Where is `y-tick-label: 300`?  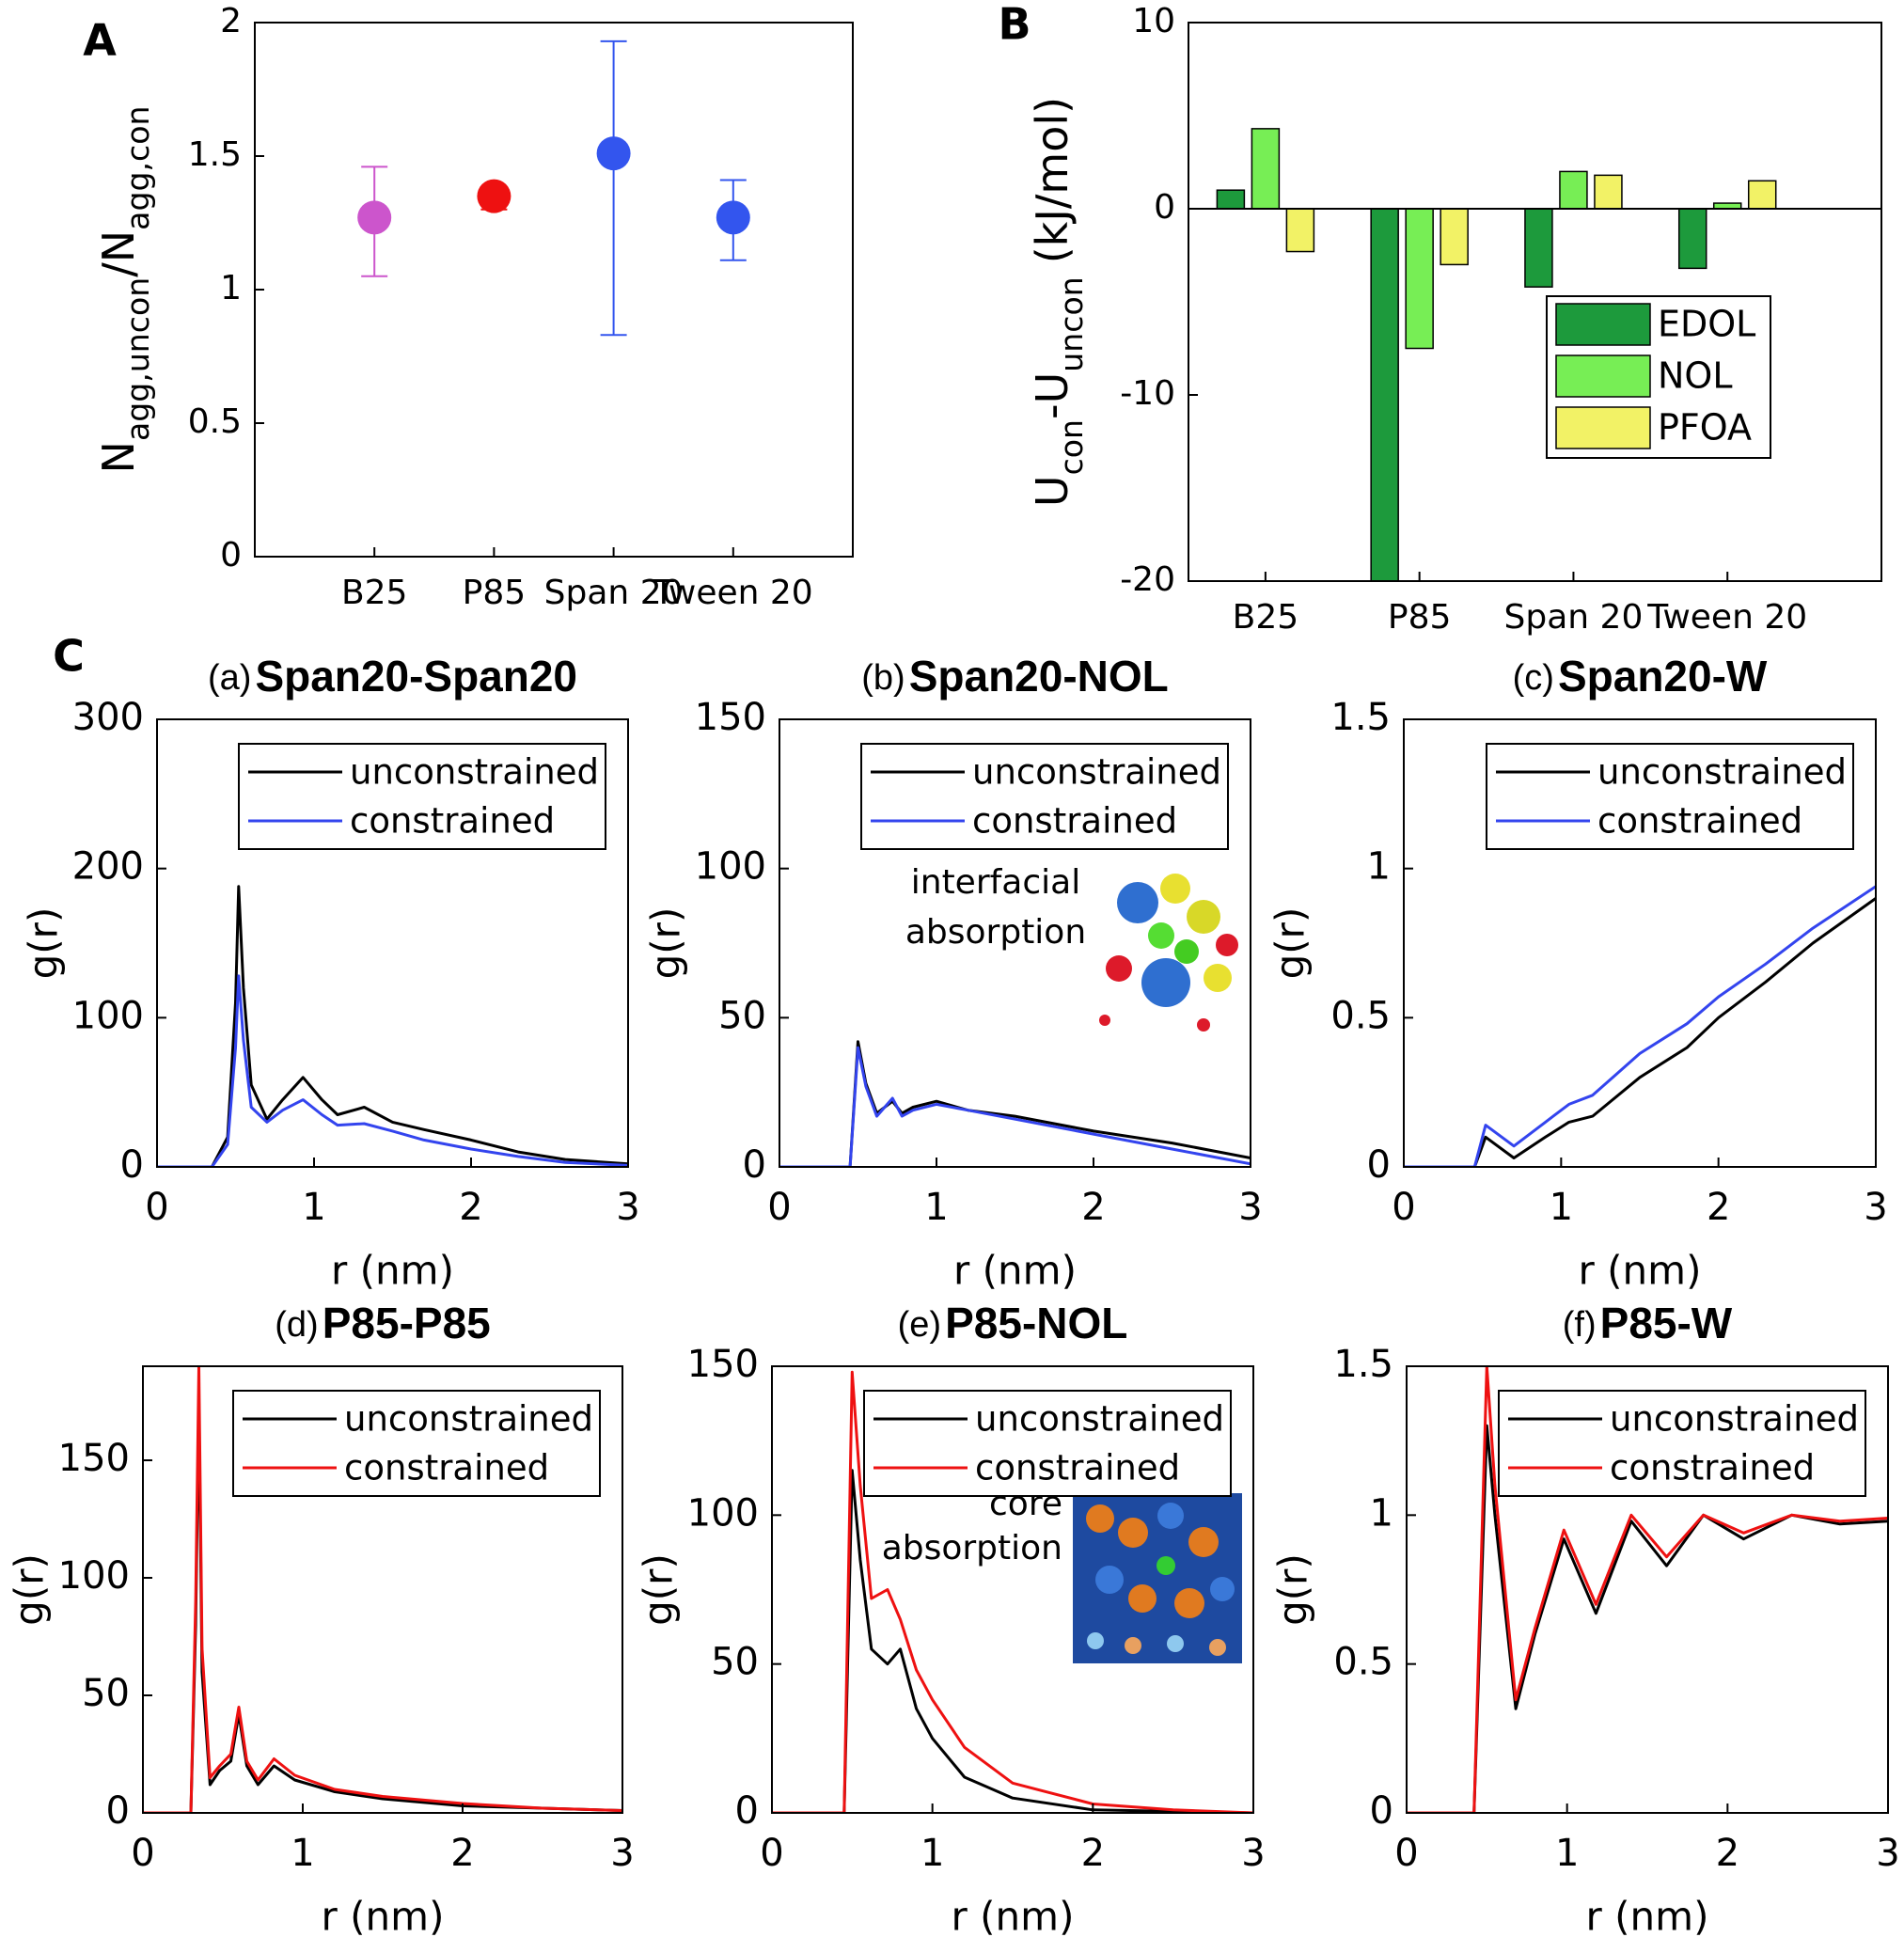
y-tick-label: 300 is located at coordinates (108, 717).